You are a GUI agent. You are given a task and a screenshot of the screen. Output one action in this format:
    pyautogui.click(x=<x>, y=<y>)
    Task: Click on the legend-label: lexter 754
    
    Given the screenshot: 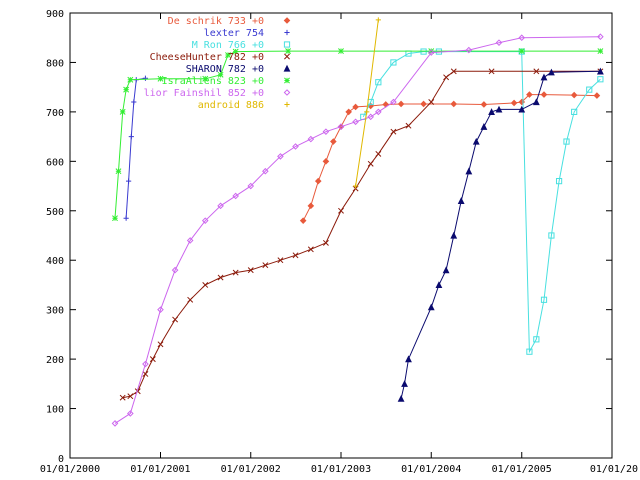 What is the action you would take?
    pyautogui.click(x=234, y=33)
    